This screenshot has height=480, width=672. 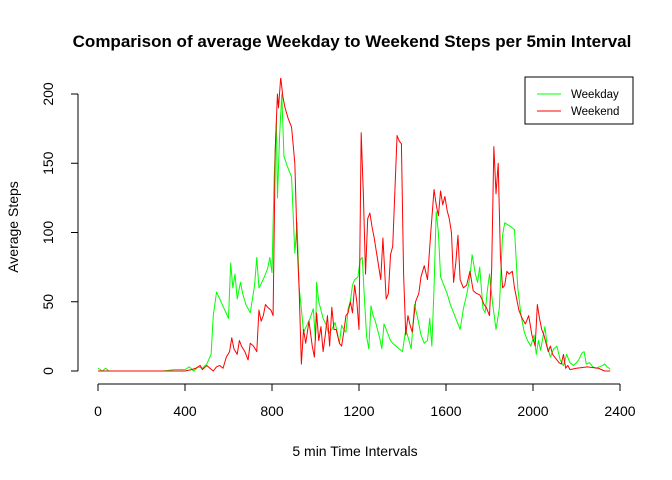 I want to click on x-tick-label: 1200, so click(x=358, y=411).